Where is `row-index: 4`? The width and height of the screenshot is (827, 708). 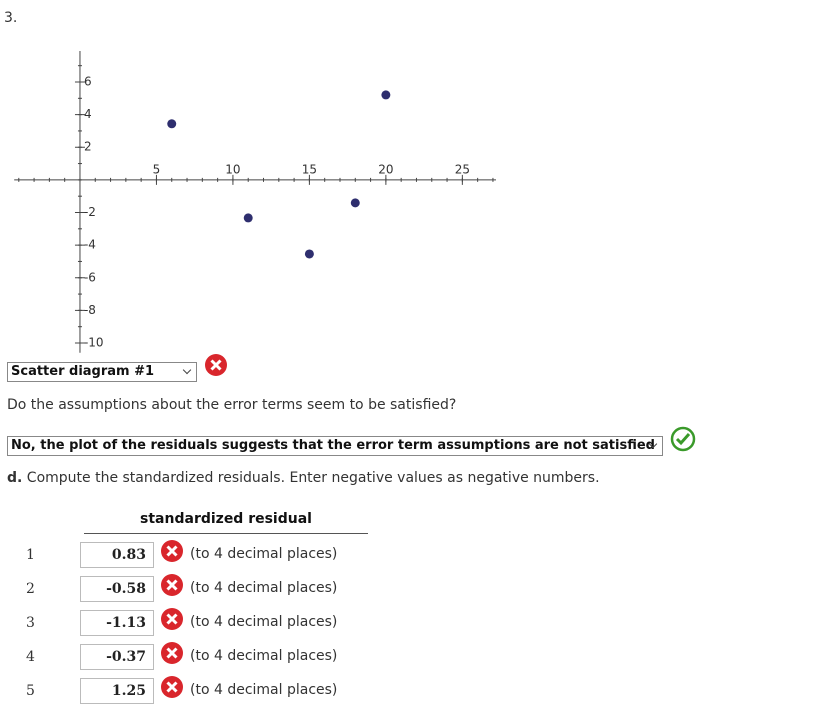
row-index: 4 is located at coordinates (30, 657).